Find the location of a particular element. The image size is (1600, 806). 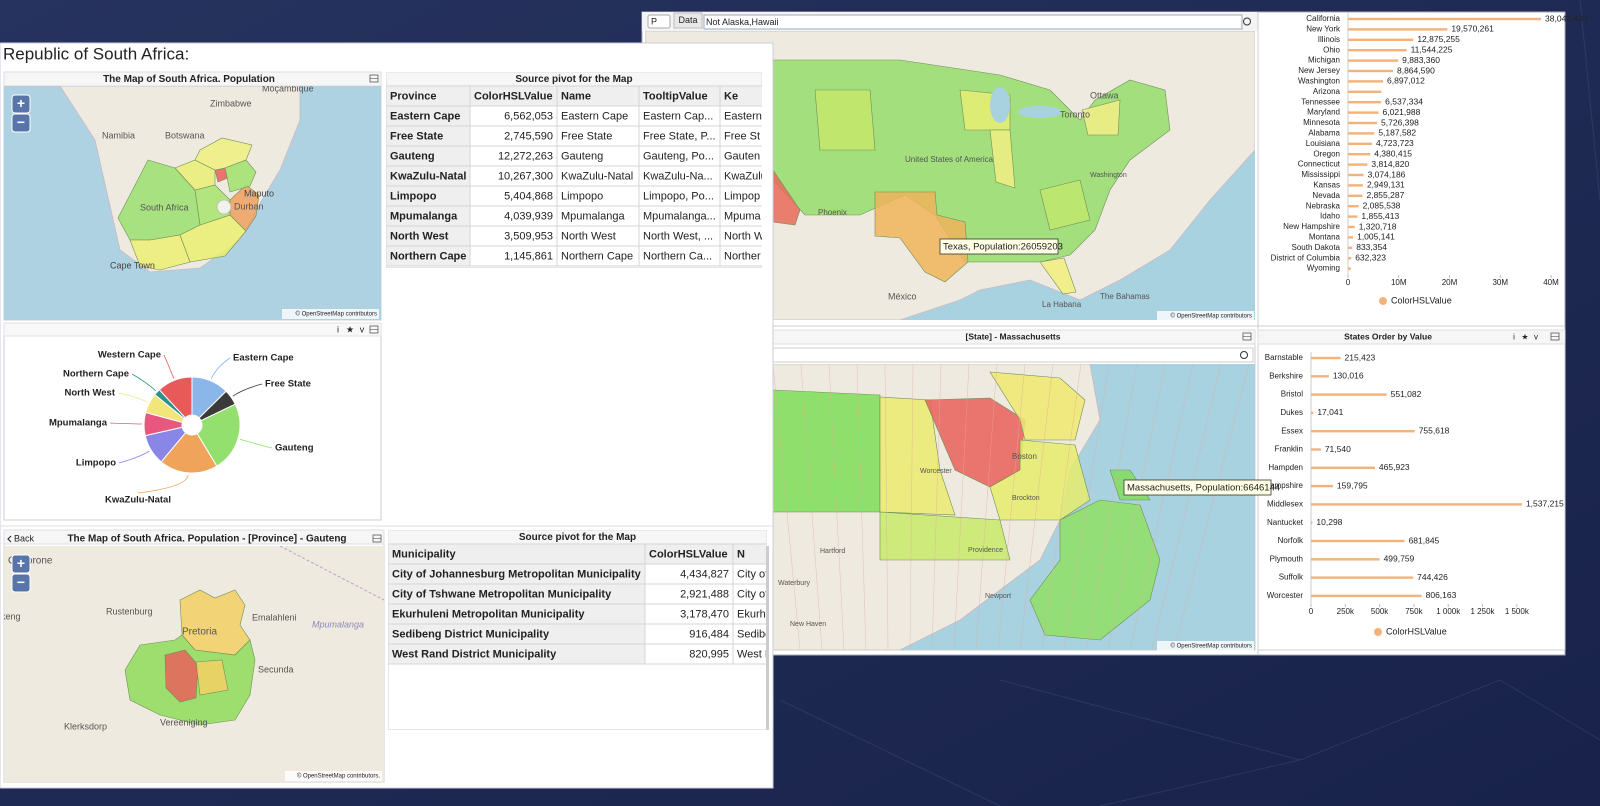

category-label: Essex is located at coordinates (1292, 430).